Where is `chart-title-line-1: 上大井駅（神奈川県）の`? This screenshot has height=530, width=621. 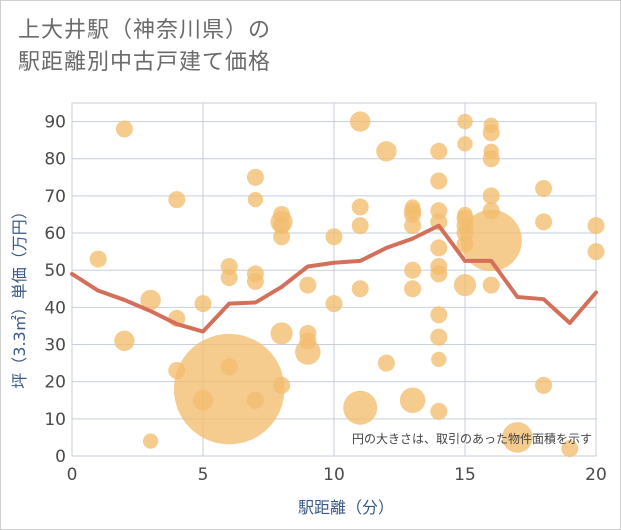
chart-title-line-1: 上大井駅（神奈川県）の is located at coordinates (145, 30).